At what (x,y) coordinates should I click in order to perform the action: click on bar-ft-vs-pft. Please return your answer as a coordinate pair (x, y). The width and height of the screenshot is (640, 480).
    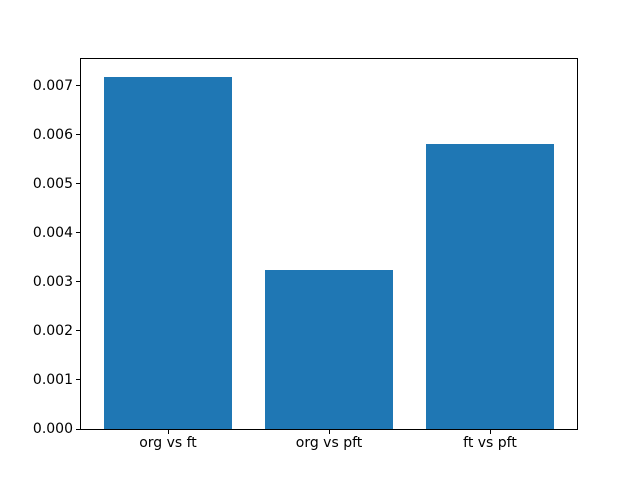
    Looking at the image, I should click on (490, 286).